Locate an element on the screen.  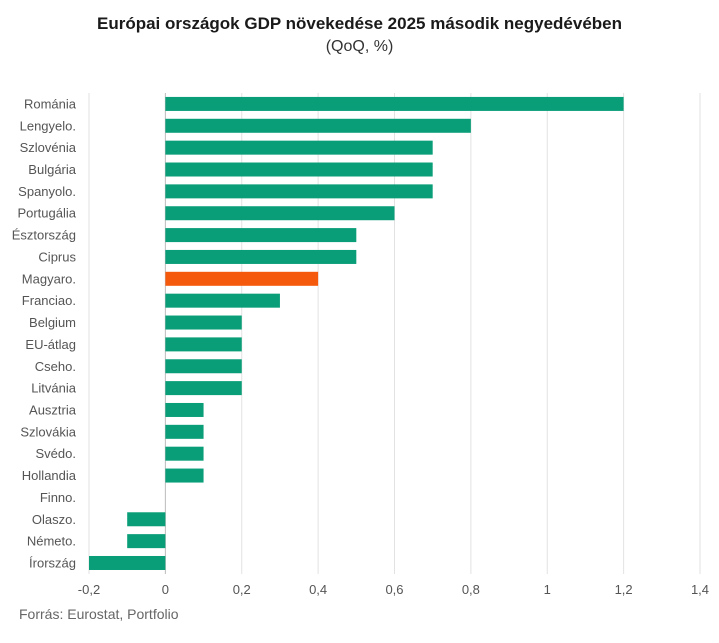
category-label: Románia is located at coordinates (50, 103).